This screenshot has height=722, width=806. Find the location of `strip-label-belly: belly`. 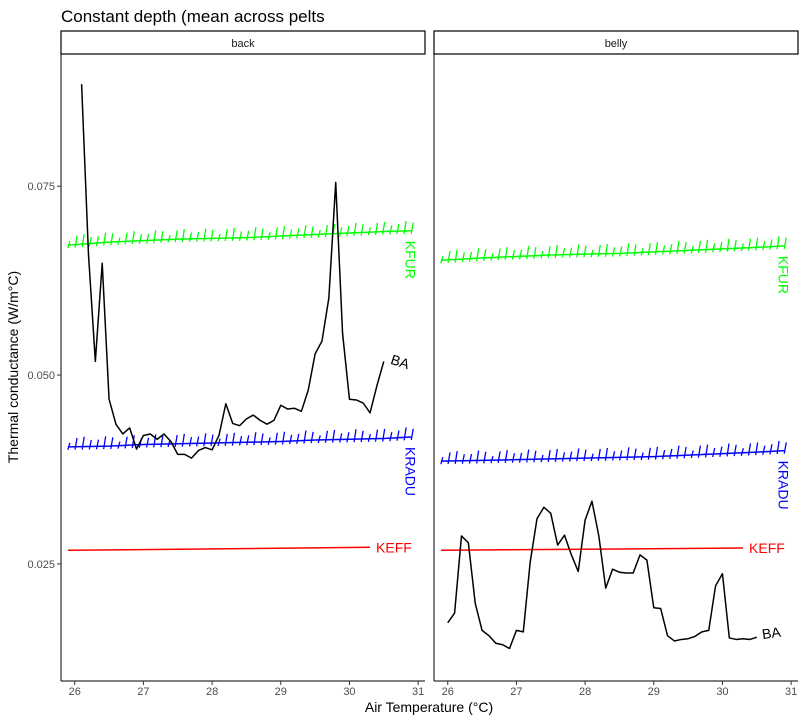

strip-label-belly: belly is located at coordinates (616, 44).